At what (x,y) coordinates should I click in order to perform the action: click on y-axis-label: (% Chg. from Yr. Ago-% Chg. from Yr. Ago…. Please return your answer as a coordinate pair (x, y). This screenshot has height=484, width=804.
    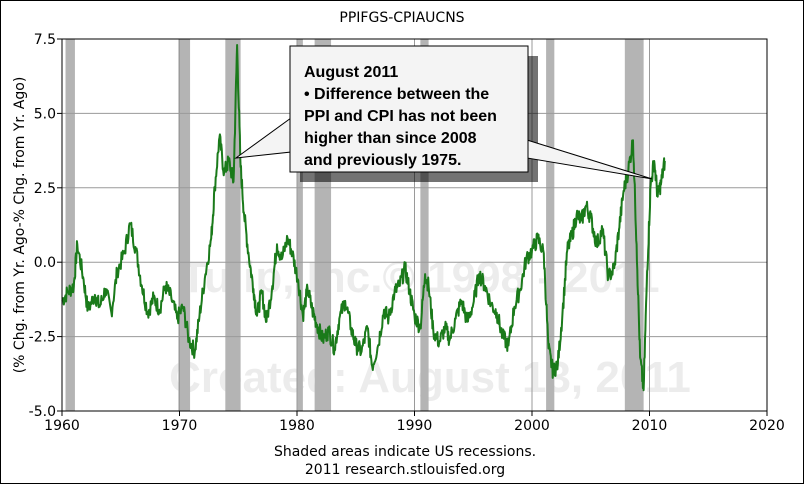
    Looking at the image, I should click on (20, 225).